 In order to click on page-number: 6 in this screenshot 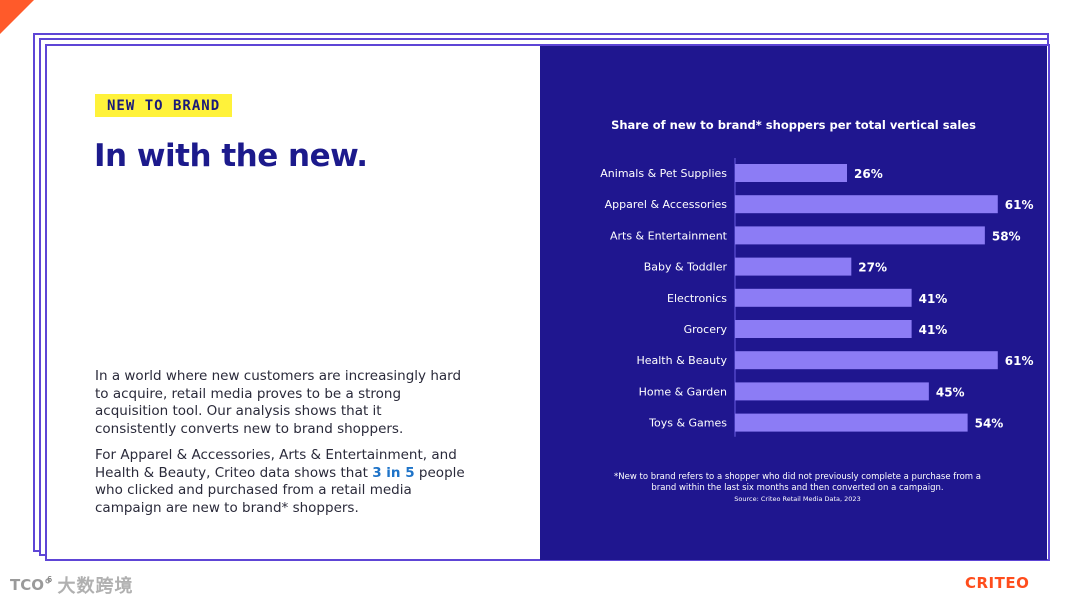, I will do `click(50, 579)`.